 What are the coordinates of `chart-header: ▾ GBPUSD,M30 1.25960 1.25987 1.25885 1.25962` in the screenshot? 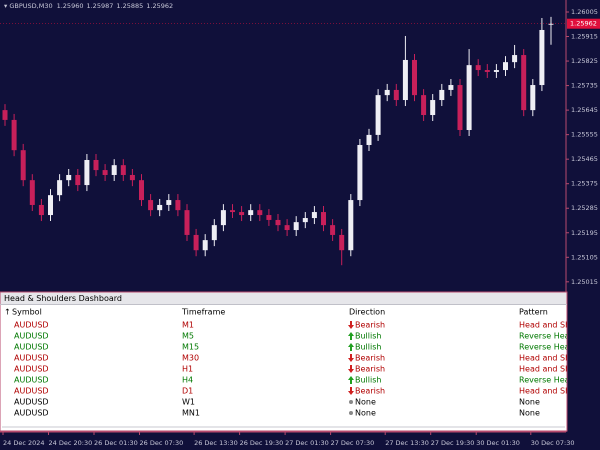 It's located at (88, 6).